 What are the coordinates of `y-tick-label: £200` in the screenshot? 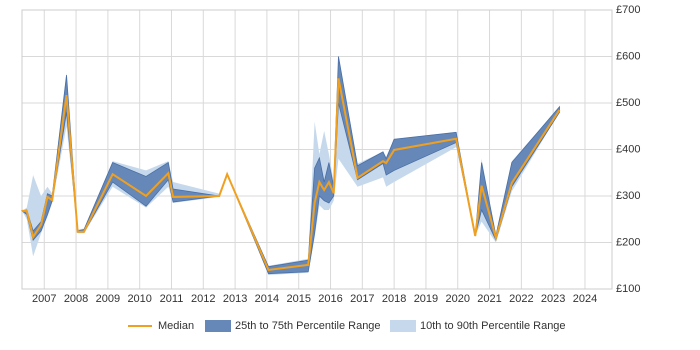 It's located at (628, 242).